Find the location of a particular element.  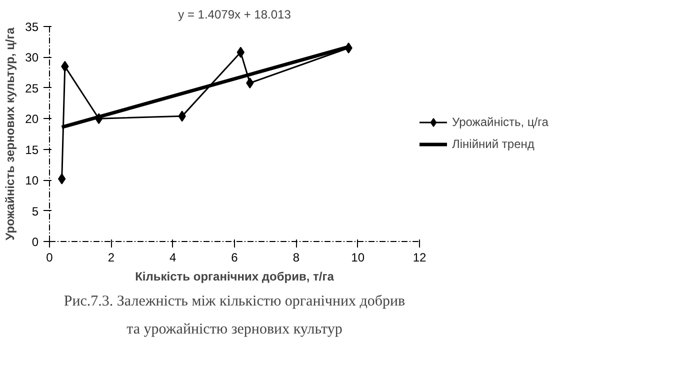

y-tick-label: 5 is located at coordinates (35, 211).